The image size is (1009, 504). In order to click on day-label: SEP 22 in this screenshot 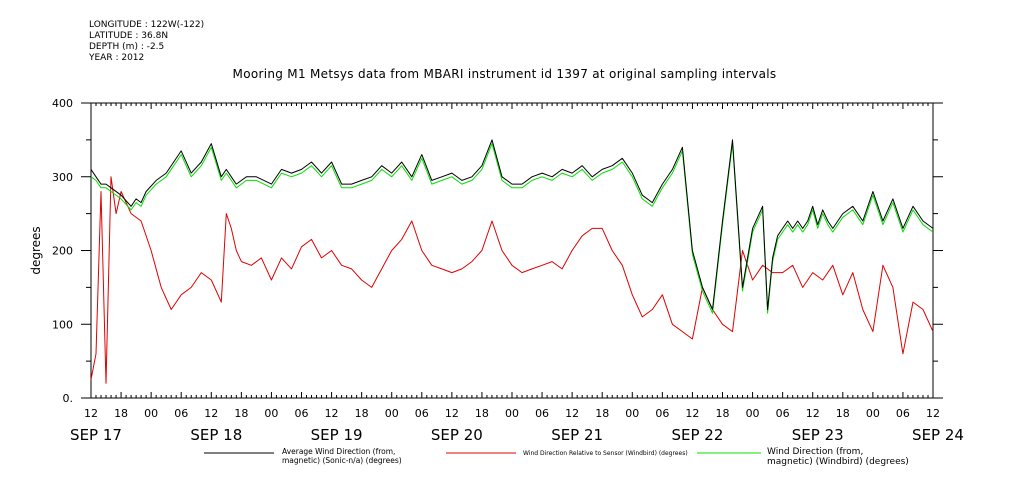, I will do `click(697, 435)`.